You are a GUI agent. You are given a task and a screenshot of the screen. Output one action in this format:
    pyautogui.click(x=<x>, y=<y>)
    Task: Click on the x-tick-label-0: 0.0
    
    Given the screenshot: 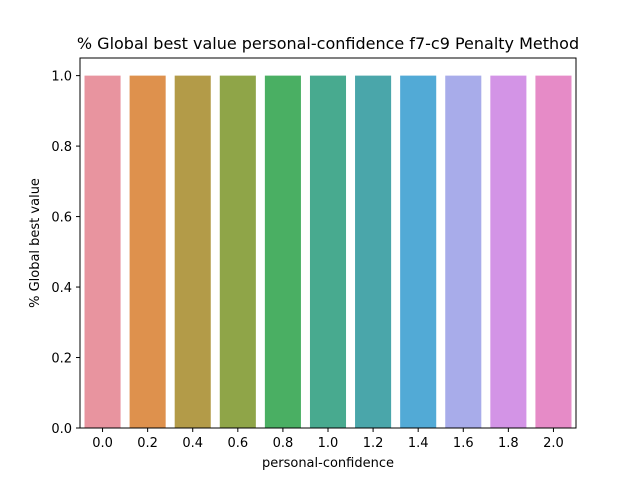 What is the action you would take?
    pyautogui.click(x=102, y=443)
    